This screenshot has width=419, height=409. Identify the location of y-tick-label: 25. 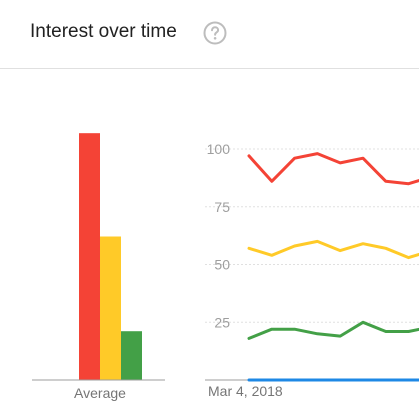
(222, 322).